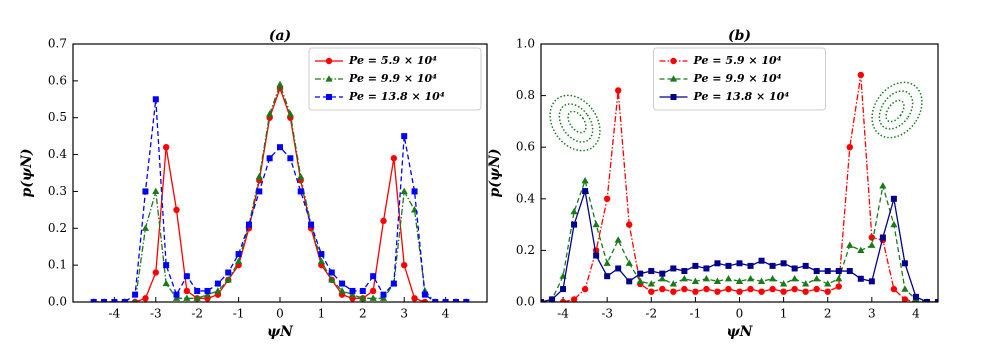 The width and height of the screenshot is (996, 346). What do you see at coordinates (280, 36) in the screenshot?
I see `chart-title: (a)` at bounding box center [280, 36].